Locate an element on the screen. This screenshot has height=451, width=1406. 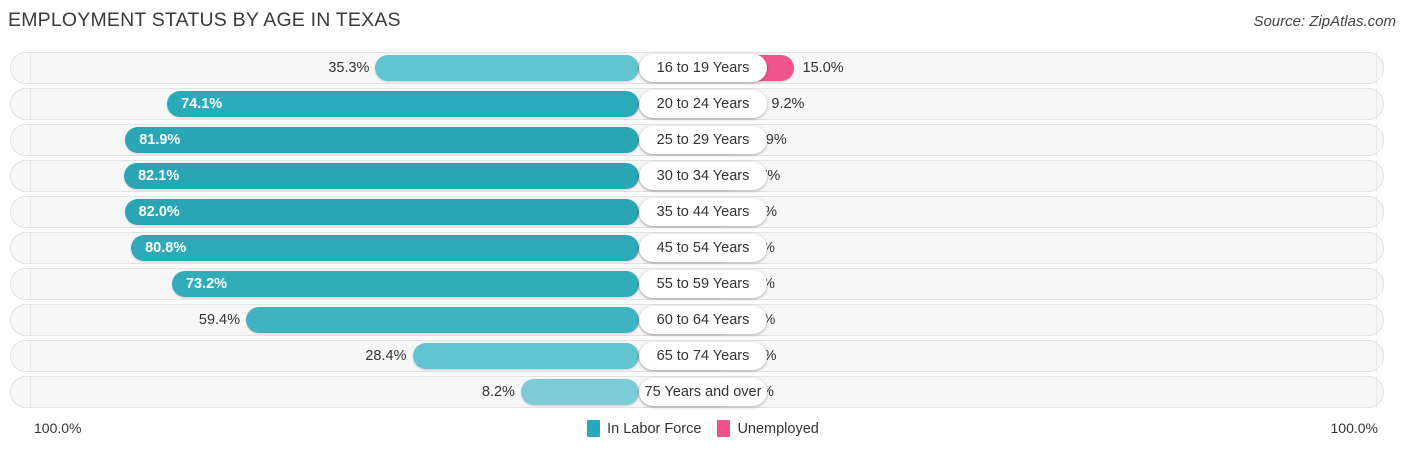
category-label-text: 25 to 29 Years is located at coordinates (703, 140).